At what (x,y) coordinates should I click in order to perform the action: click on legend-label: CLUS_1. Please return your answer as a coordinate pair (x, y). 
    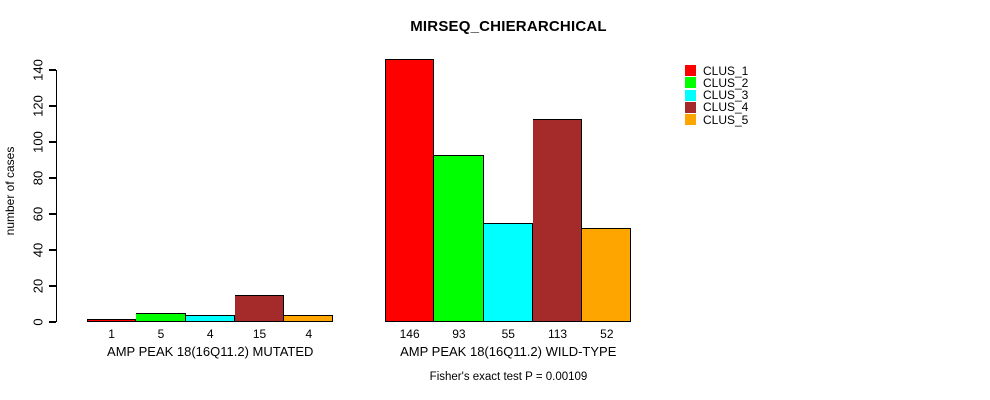
    Looking at the image, I should click on (726, 70).